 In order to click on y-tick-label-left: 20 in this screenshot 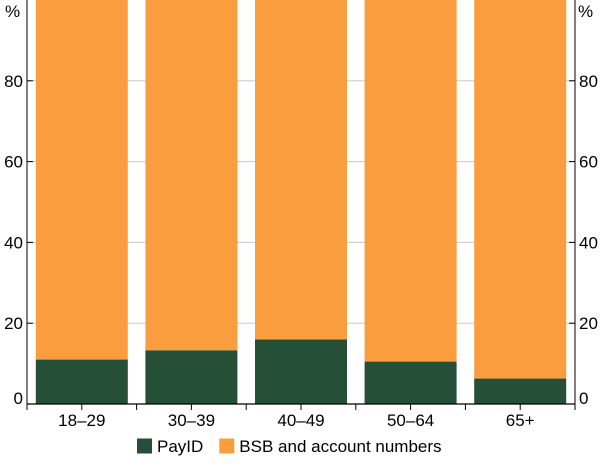, I will do `click(13, 323)`.